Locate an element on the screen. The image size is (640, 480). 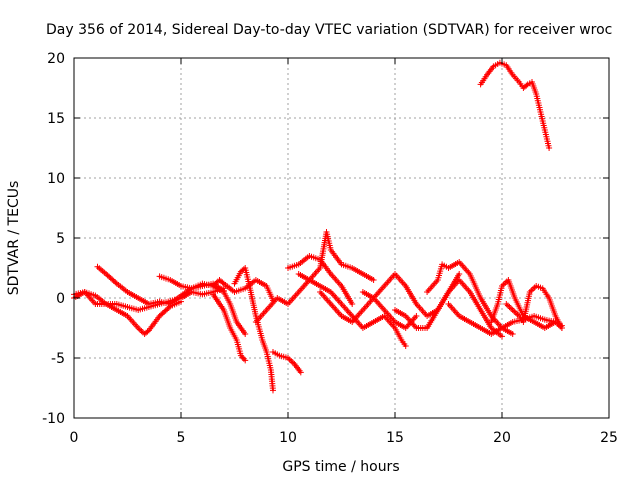
y-tick-label: -5 is located at coordinates (58, 359).